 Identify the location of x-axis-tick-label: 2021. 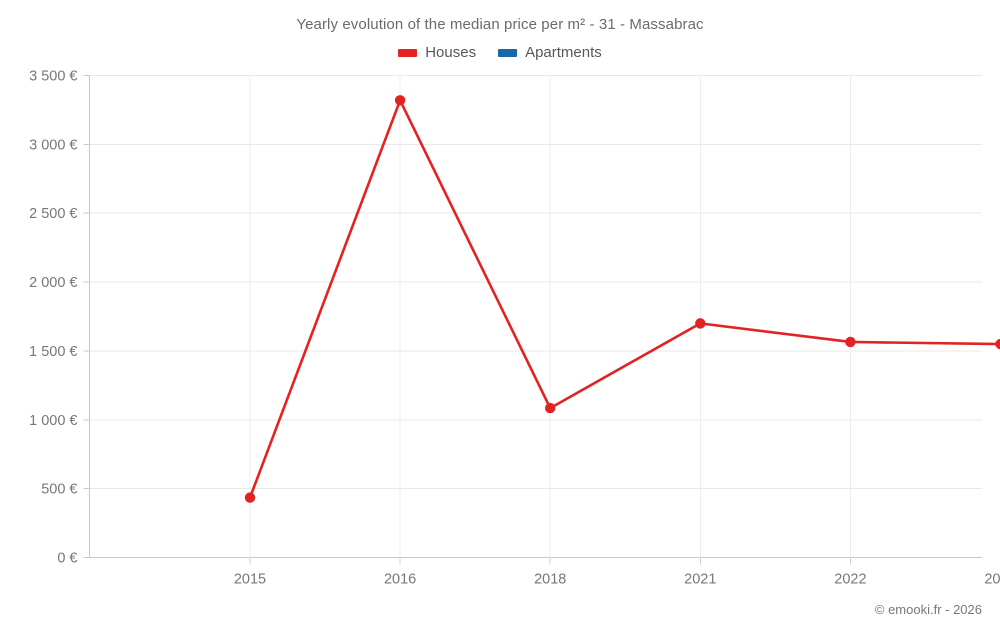
(700, 580).